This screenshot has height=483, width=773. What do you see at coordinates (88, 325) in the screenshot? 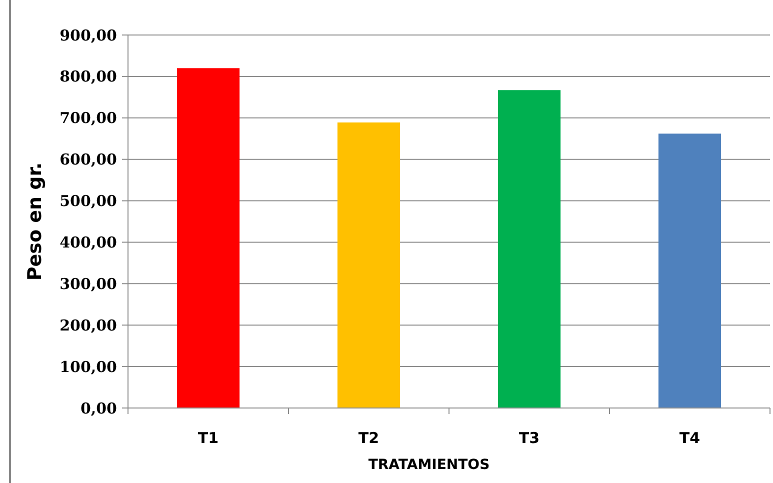
I see `y-tick-label: 200,00` at bounding box center [88, 325].